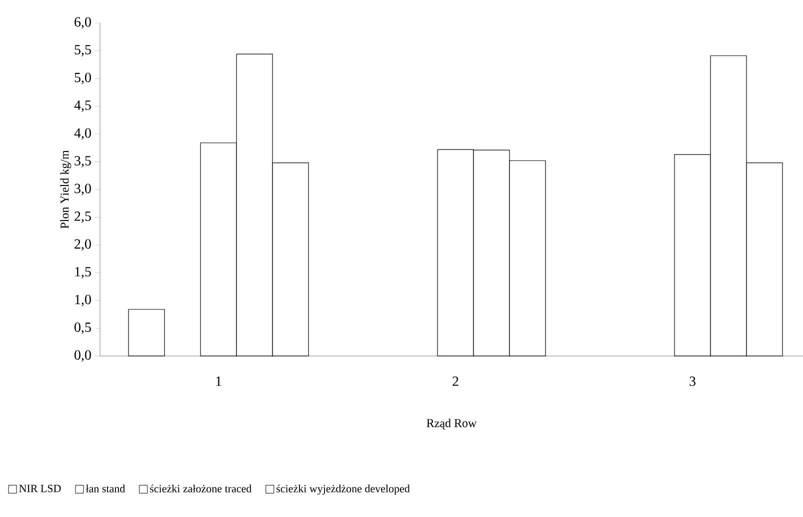  I want to click on legend-label: NIR LSD, so click(40, 488).